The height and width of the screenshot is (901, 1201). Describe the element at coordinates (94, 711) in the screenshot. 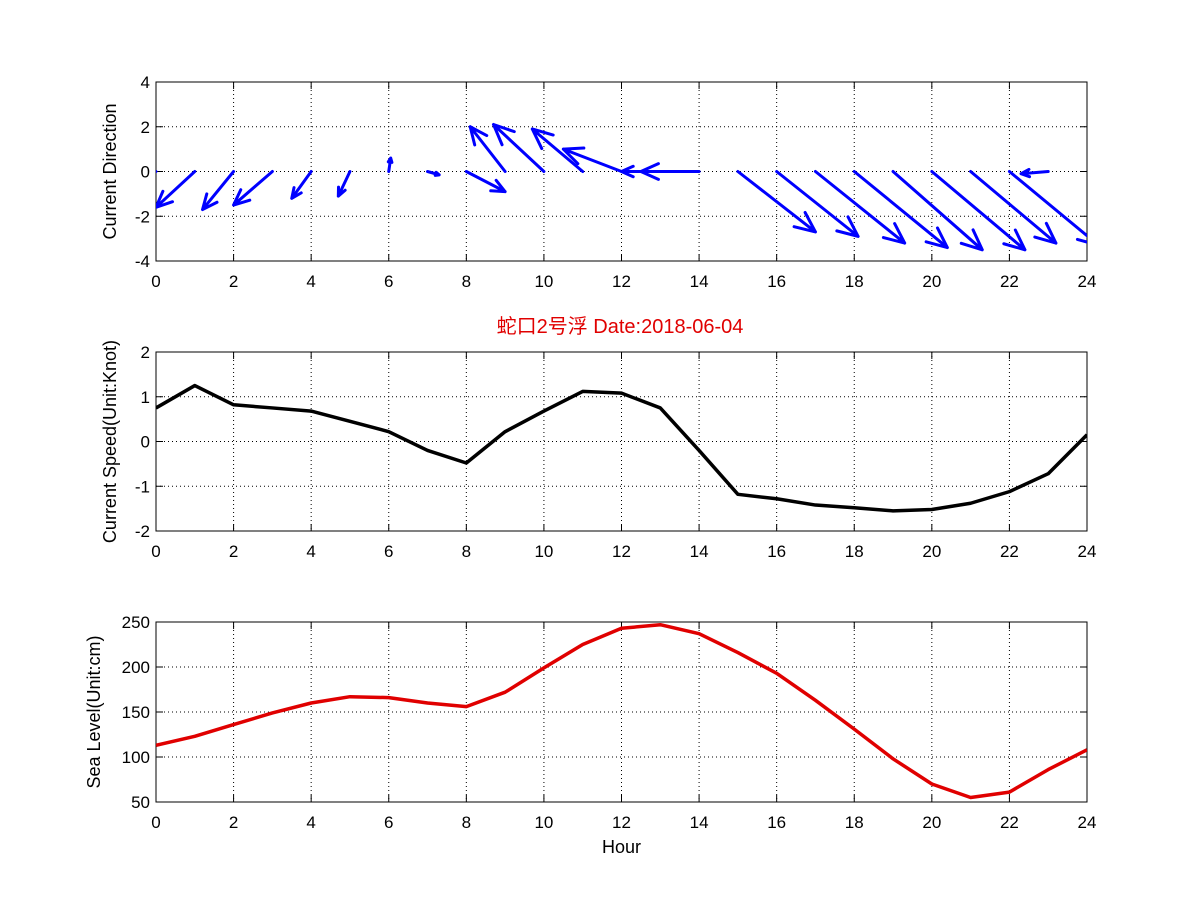

I see `sea-level-ylabel: Sea Level(Unit:cm)` at that location.